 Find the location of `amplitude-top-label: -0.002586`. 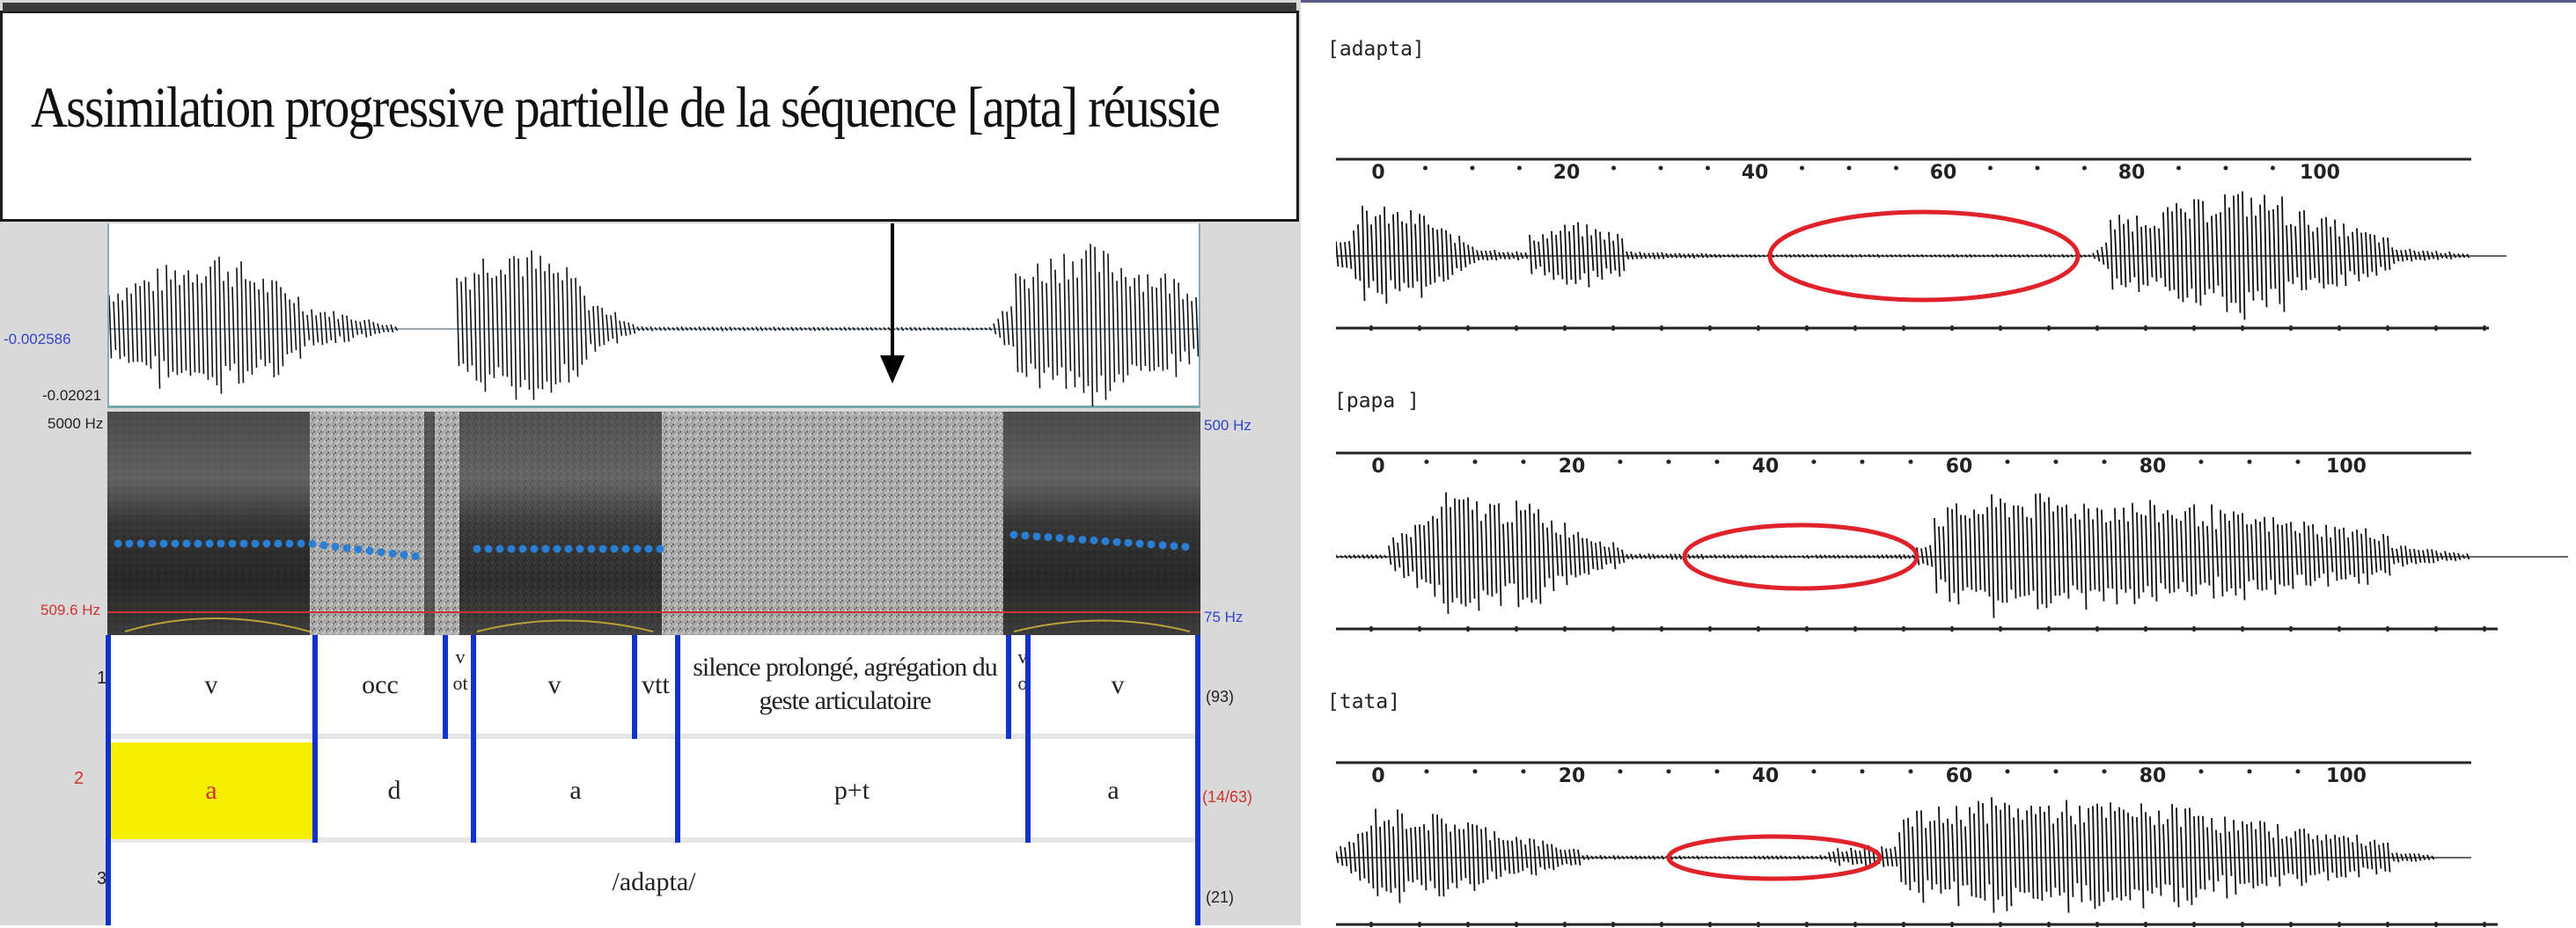

amplitude-top-label: -0.002586 is located at coordinates (37, 339).